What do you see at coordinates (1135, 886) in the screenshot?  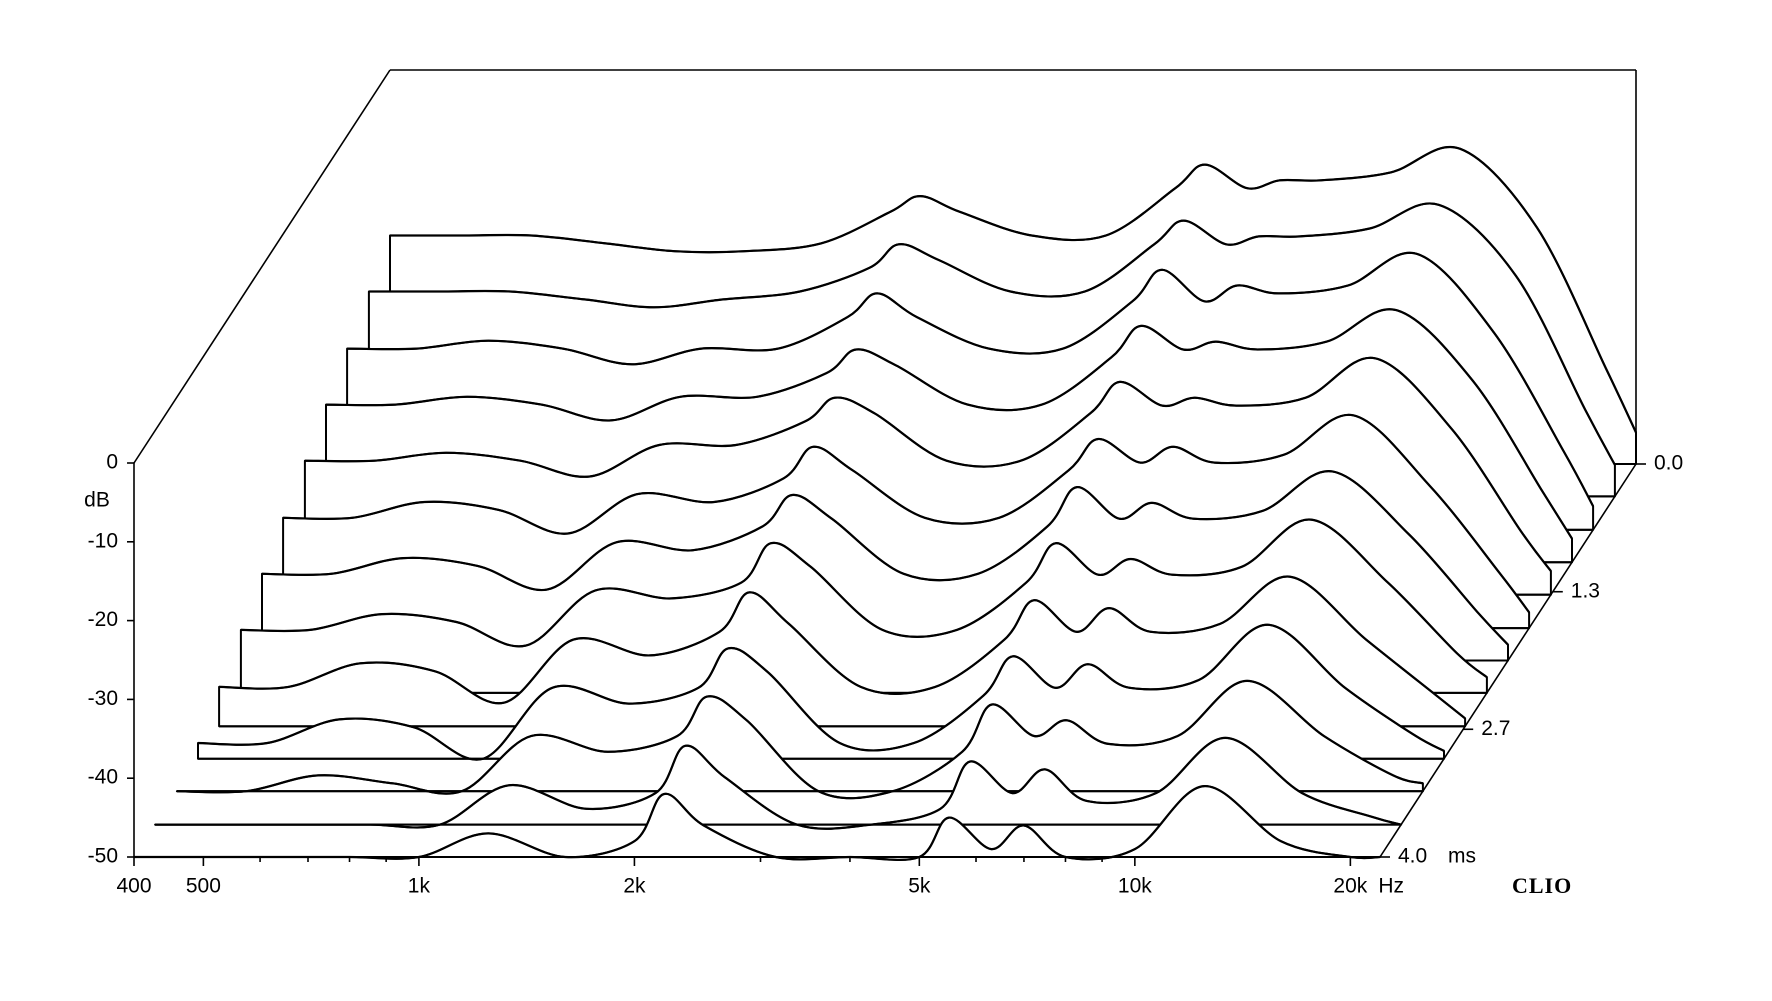 I see `x-tick-label: 10k` at bounding box center [1135, 886].